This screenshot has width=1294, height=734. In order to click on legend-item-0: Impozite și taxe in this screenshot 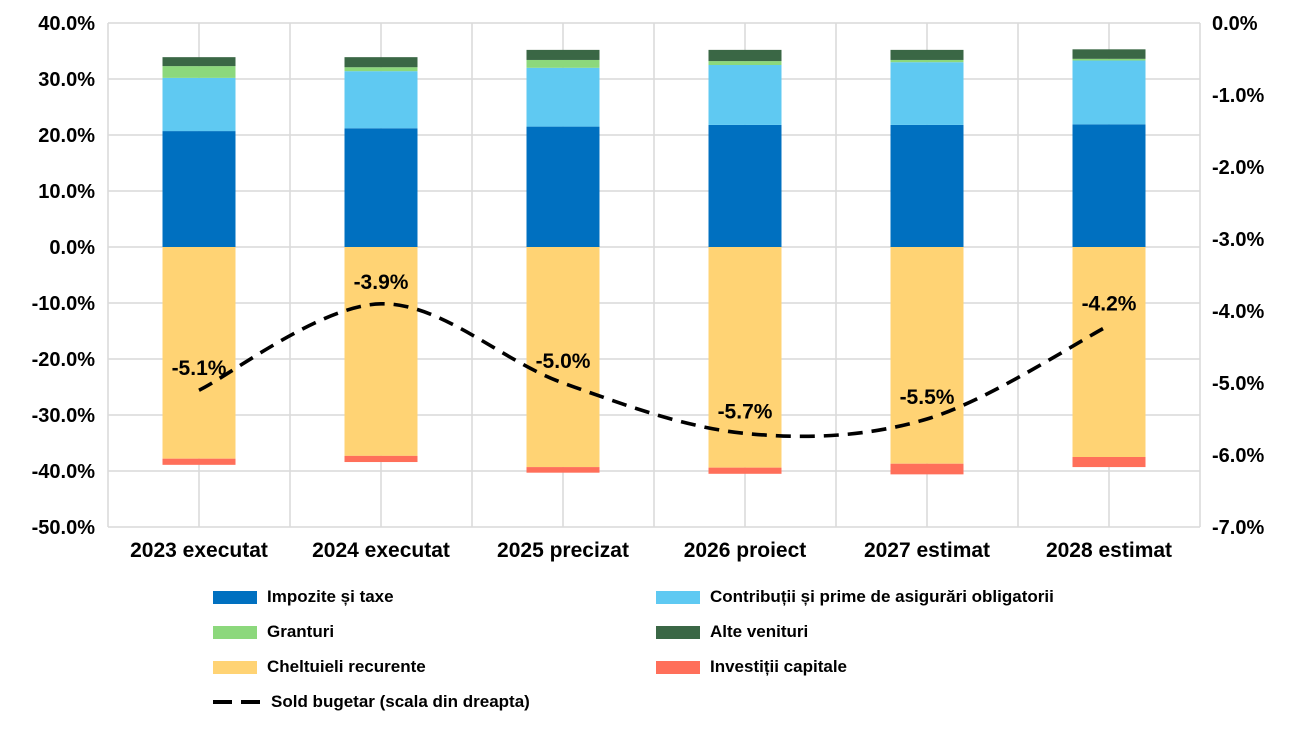, I will do `click(303, 597)`.